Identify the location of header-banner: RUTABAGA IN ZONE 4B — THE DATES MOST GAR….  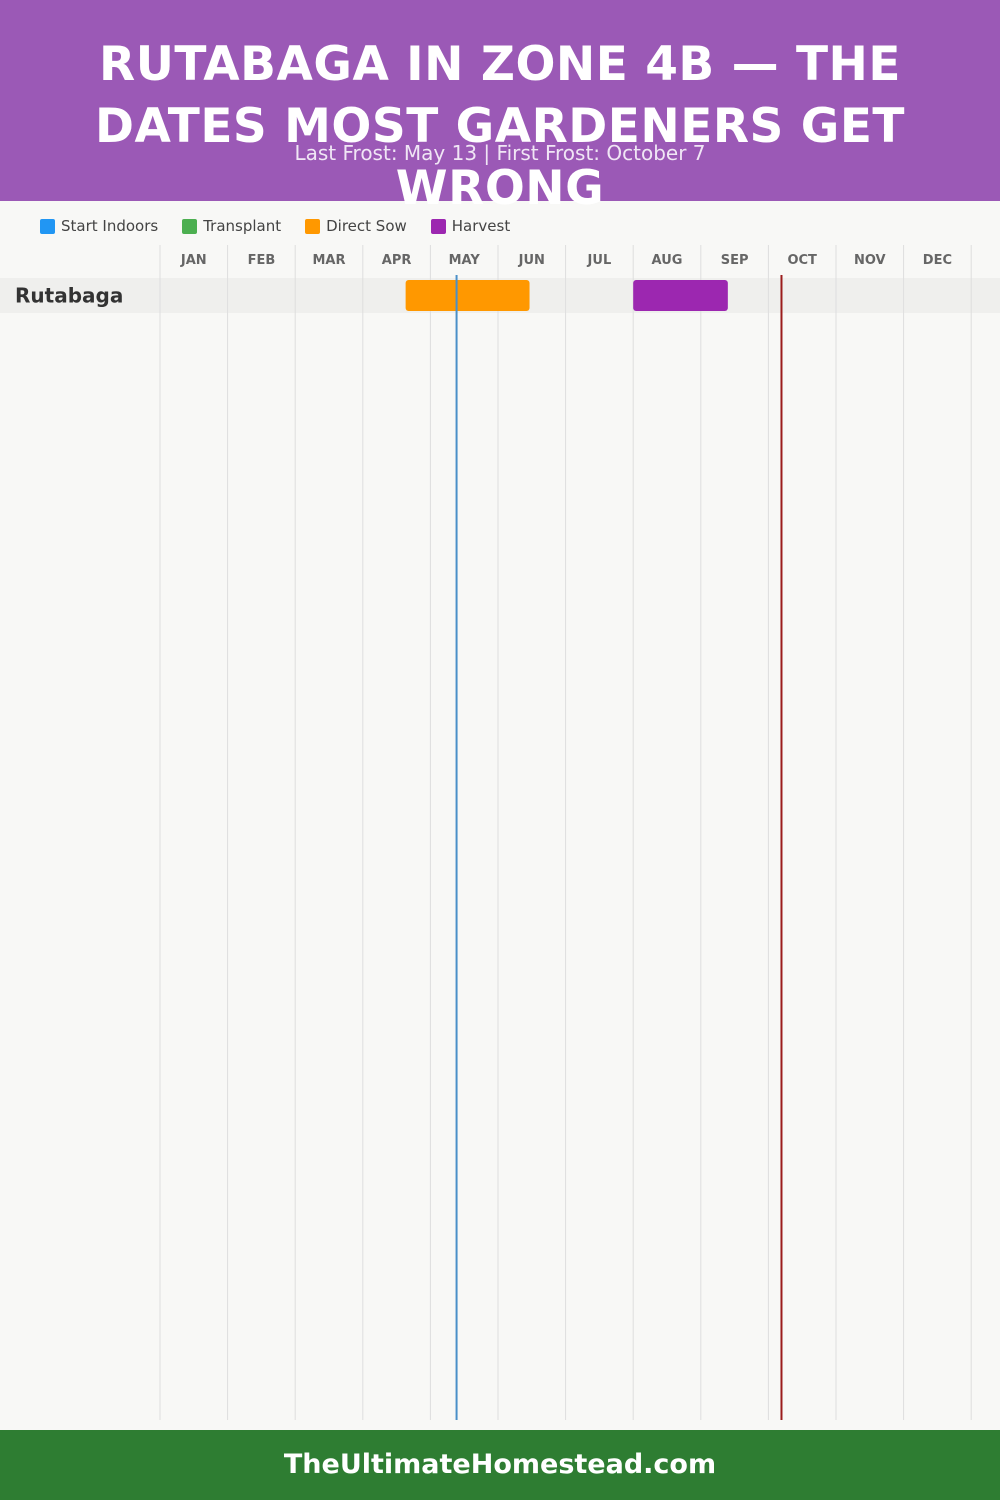
(500, 108).